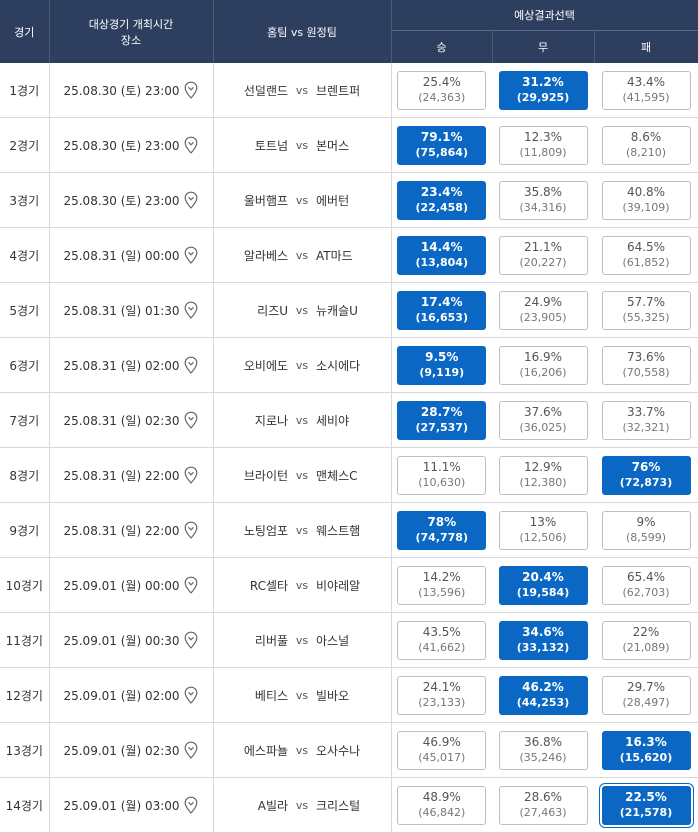  Describe the element at coordinates (646, 475) in the screenshot. I see `lose-option-button: 76% (72,873)` at that location.